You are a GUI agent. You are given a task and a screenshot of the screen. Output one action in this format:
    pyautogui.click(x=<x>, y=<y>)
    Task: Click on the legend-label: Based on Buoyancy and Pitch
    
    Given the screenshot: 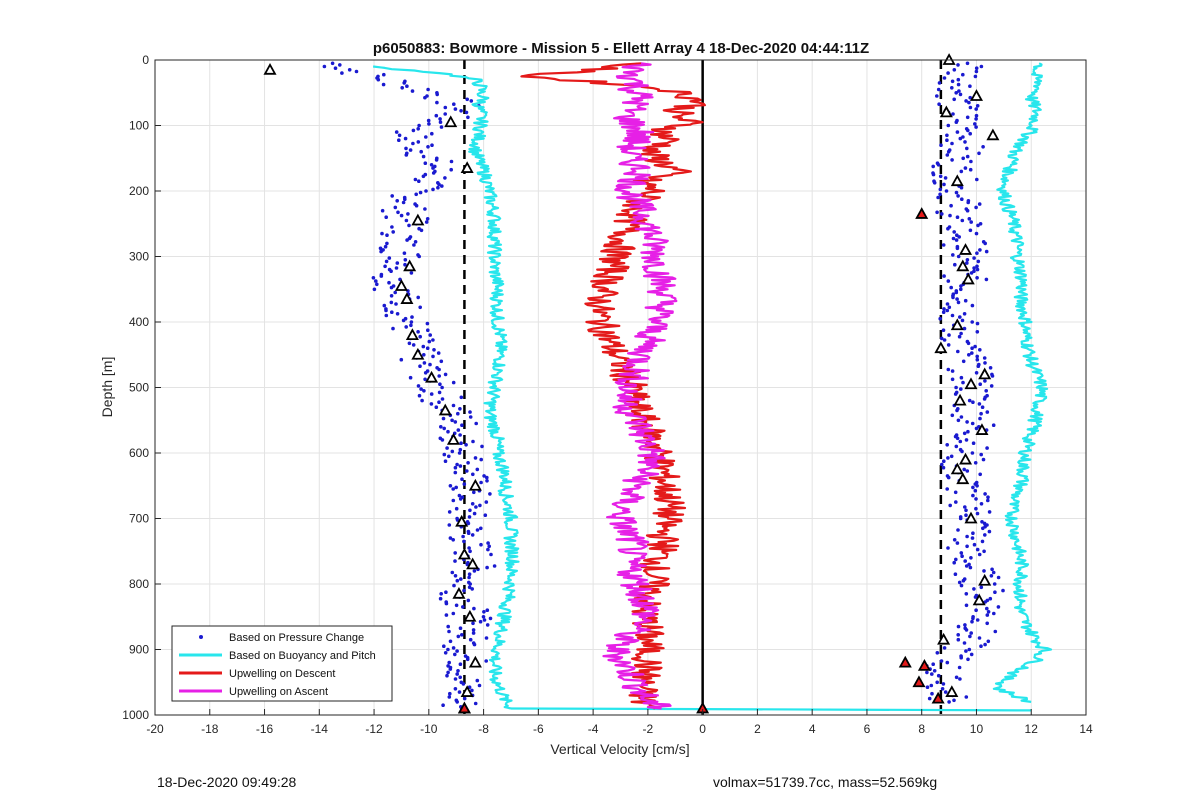 What is the action you would take?
    pyautogui.click(x=302, y=656)
    